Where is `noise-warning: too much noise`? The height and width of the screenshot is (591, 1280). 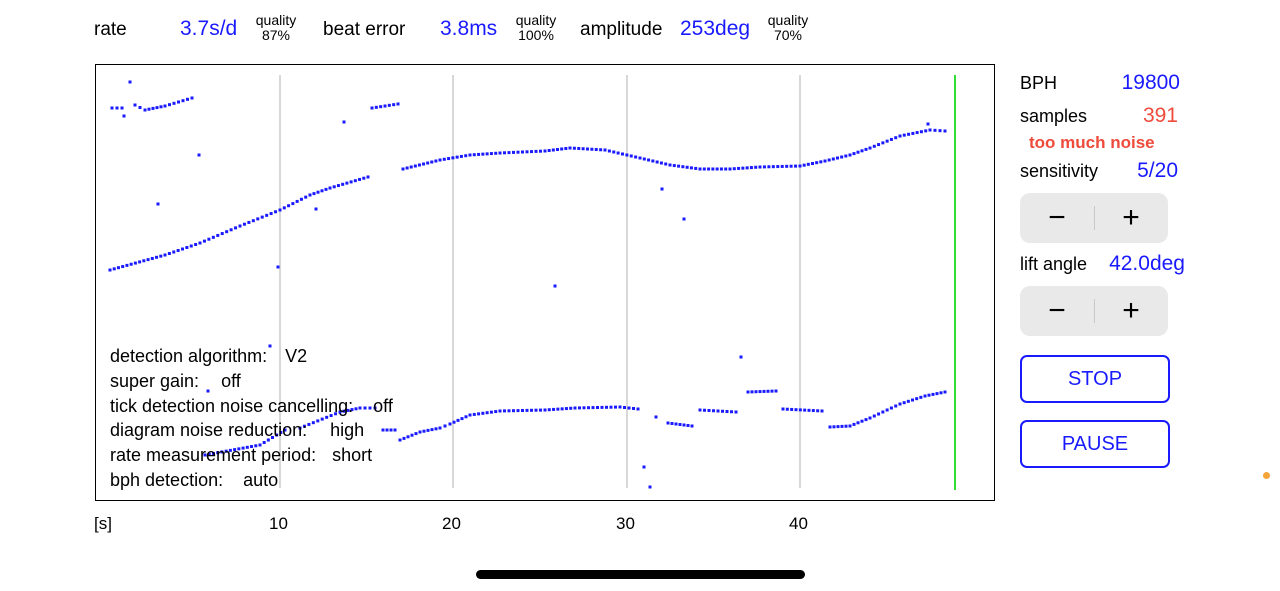 noise-warning: too much noise is located at coordinates (1092, 142).